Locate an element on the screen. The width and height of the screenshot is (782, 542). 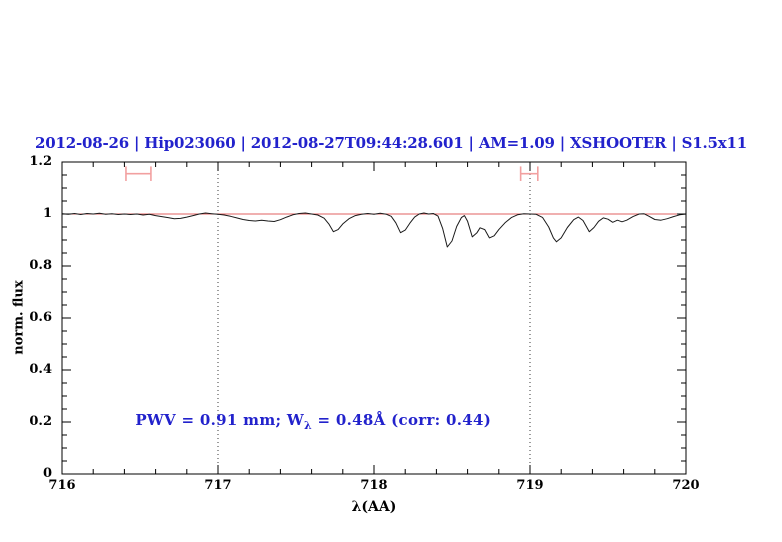
pwv-annotation-post: = 0.48Å (corr: 0.44) is located at coordinates (402, 420).